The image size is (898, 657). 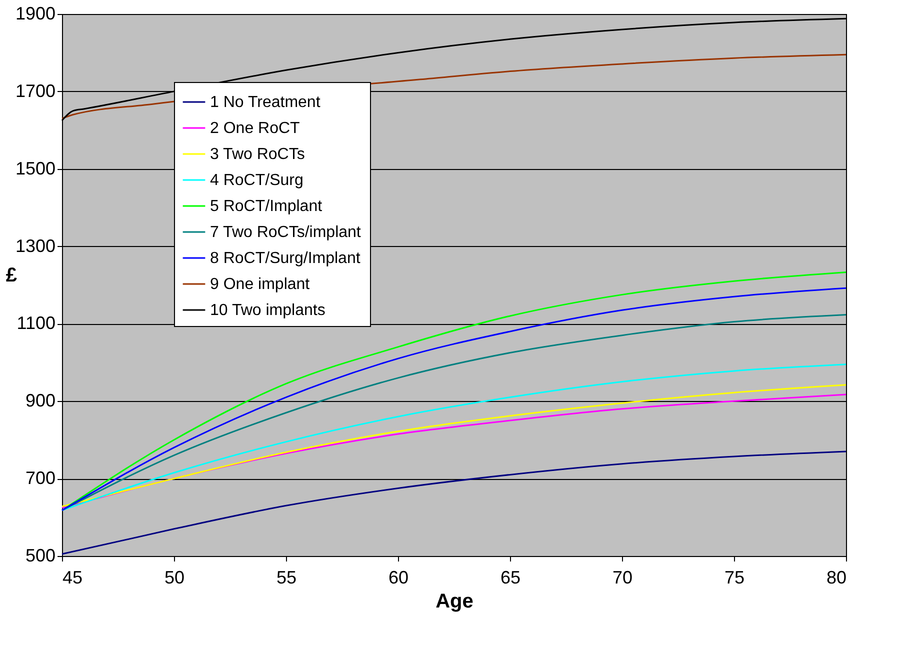 What do you see at coordinates (40, 478) in the screenshot?
I see `y-tick-label: 700` at bounding box center [40, 478].